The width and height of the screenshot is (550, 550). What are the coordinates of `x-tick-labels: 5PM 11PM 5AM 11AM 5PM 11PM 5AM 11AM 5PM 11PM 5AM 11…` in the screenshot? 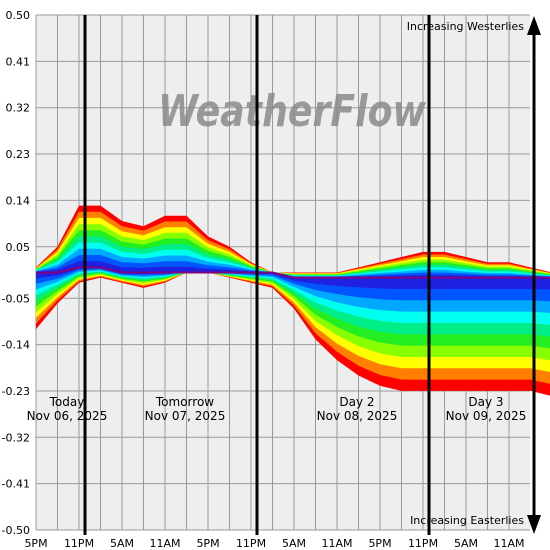 It's located at (274, 543).